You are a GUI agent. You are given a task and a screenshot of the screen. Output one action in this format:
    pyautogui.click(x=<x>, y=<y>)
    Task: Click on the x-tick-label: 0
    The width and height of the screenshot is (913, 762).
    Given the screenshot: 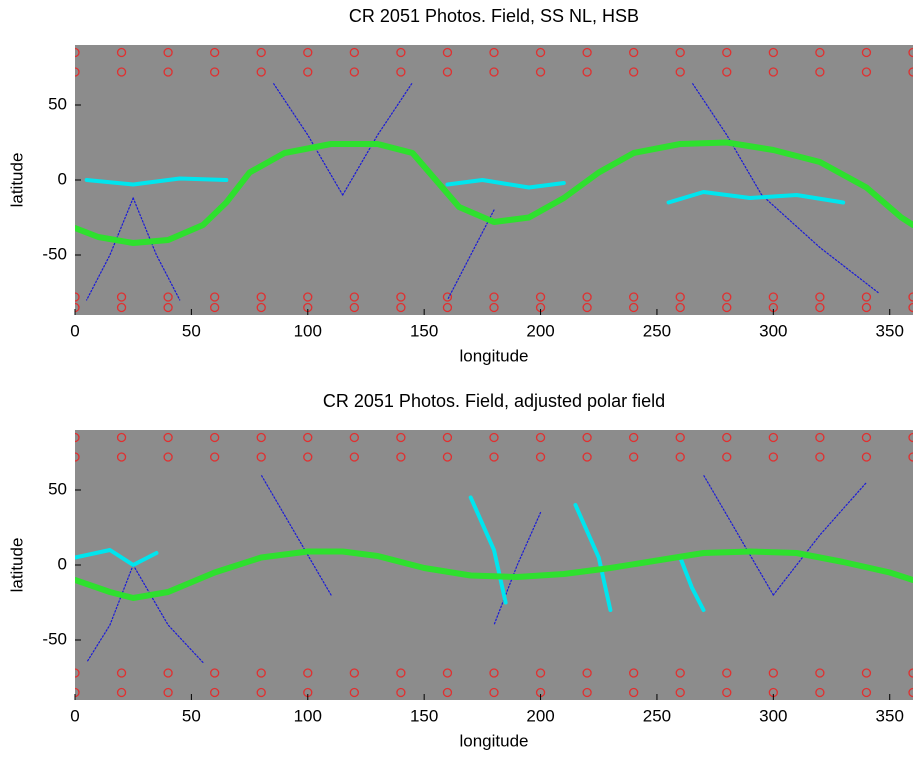 What is the action you would take?
    pyautogui.click(x=74, y=715)
    